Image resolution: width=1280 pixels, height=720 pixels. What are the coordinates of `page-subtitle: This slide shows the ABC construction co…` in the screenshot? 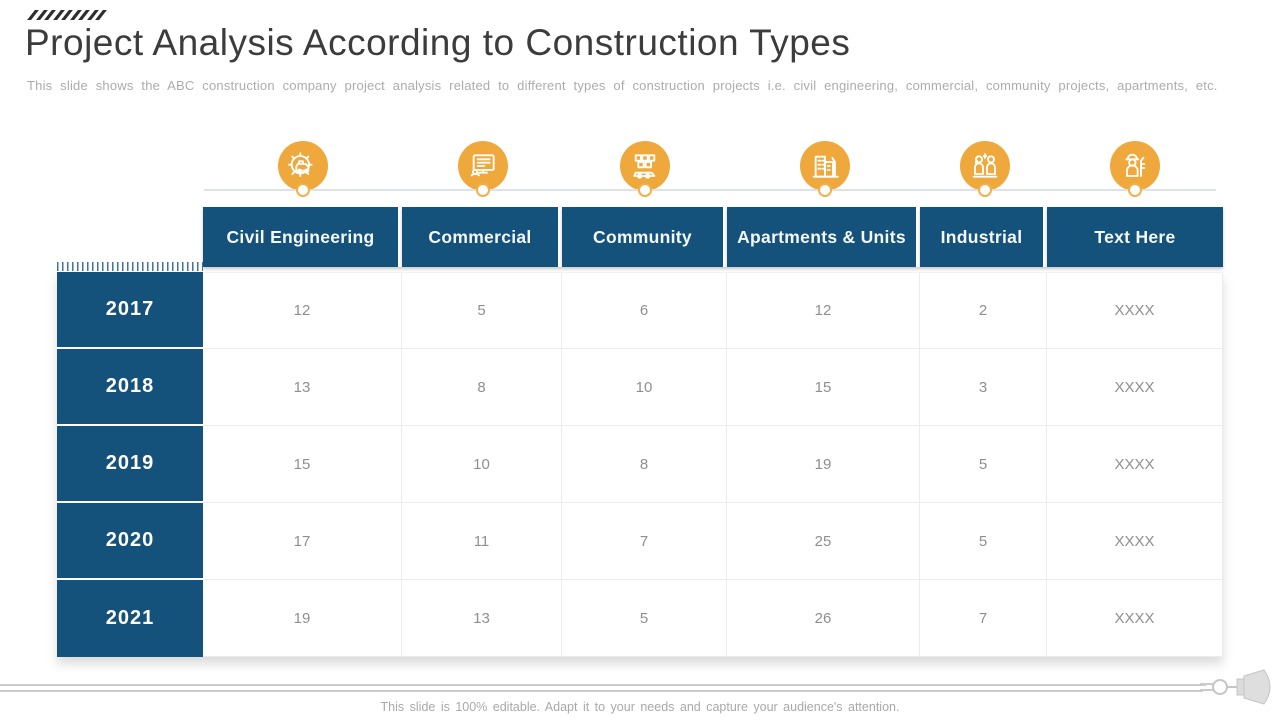 It's located at (622, 85).